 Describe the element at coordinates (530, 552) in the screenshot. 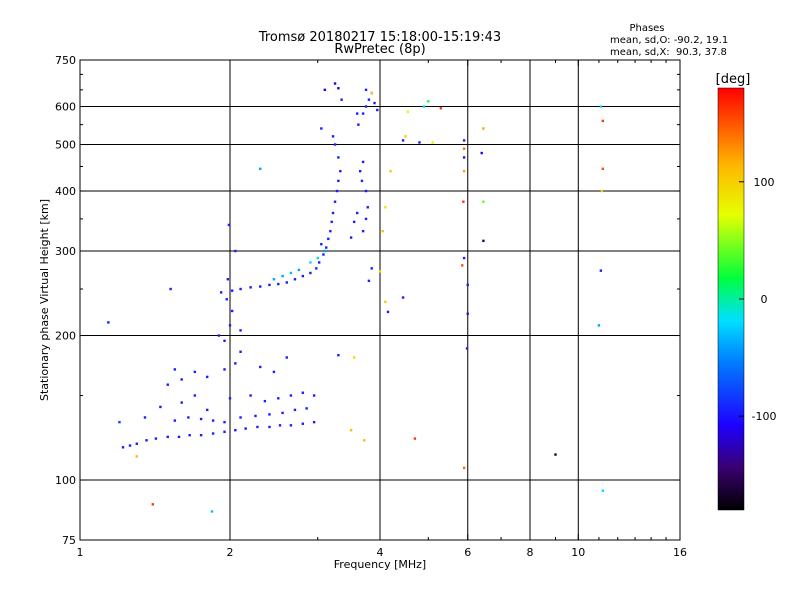

I see `x-tick-label: 8` at that location.